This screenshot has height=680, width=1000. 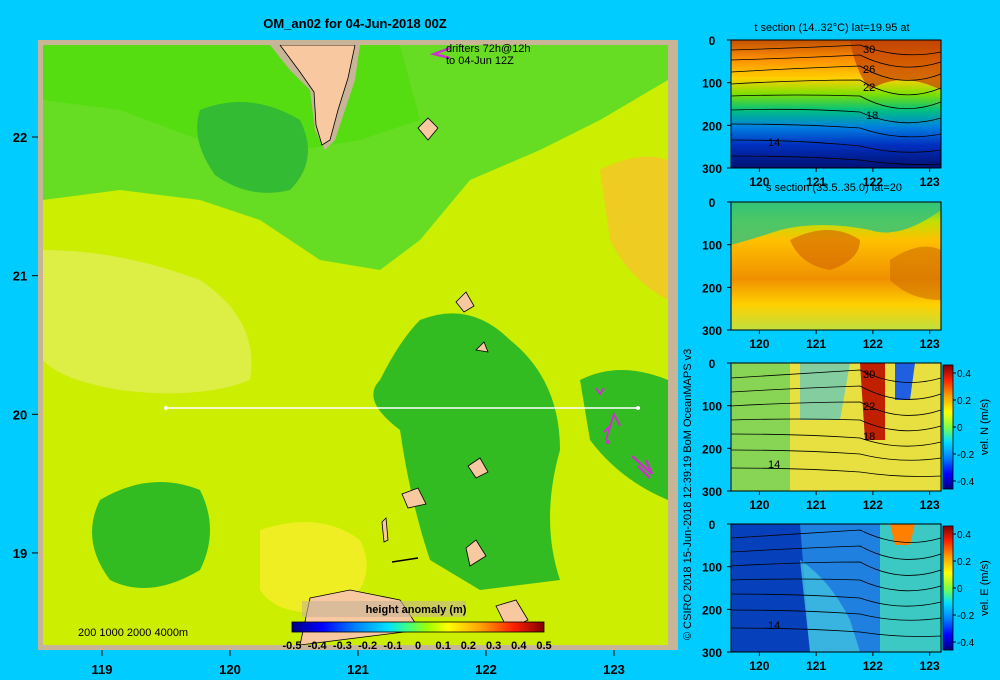 What do you see at coordinates (869, 88) in the screenshot?
I see `t-contour-label-22: 22` at bounding box center [869, 88].